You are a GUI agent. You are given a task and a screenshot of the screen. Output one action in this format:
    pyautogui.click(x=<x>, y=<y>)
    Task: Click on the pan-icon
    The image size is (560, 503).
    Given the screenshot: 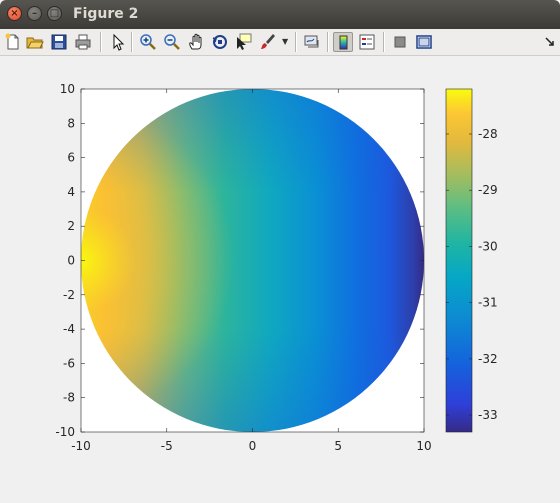 What is the action you would take?
    pyautogui.click(x=195, y=41)
    